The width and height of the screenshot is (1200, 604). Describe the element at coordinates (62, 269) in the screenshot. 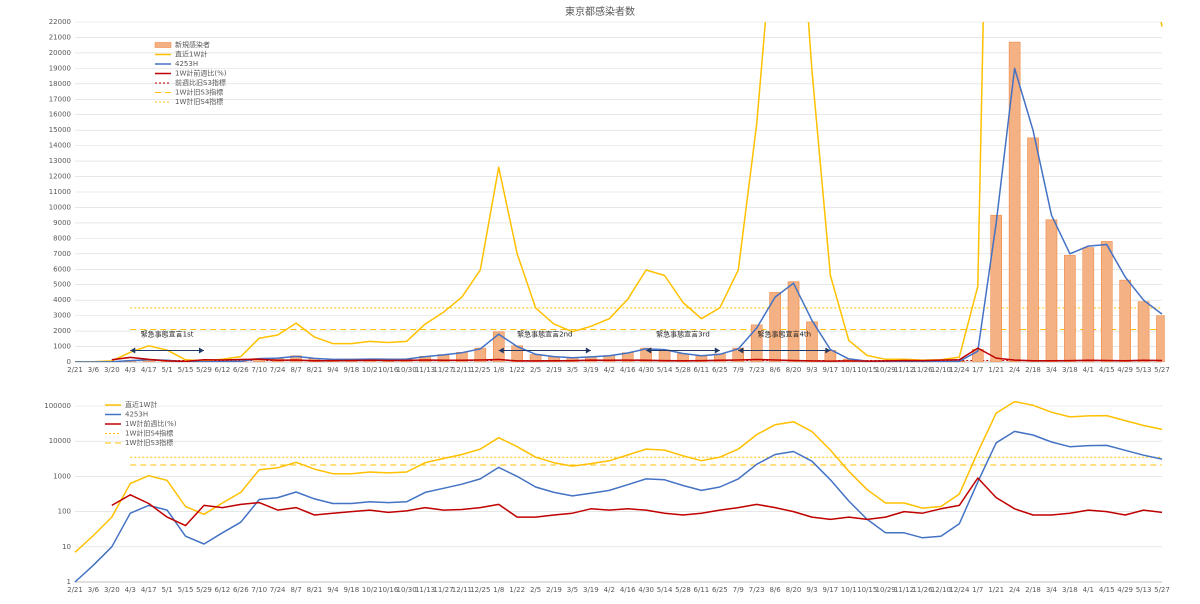

I see `y-tick-label: 6000` at that location.